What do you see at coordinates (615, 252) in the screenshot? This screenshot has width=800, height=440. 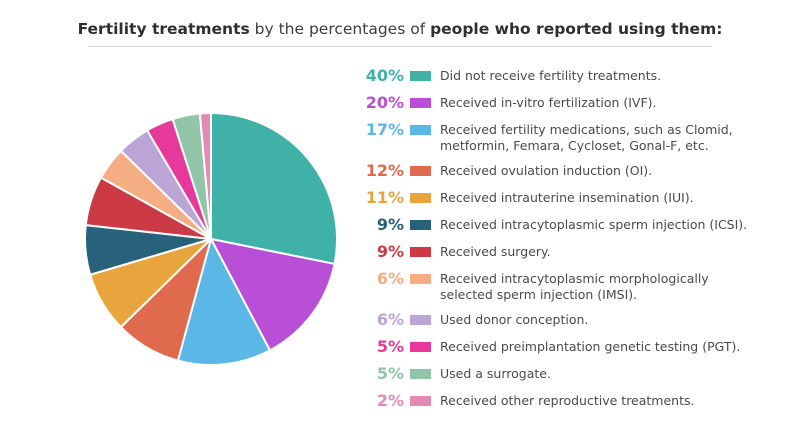 I see `legend-label: Received surgery.` at bounding box center [615, 252].